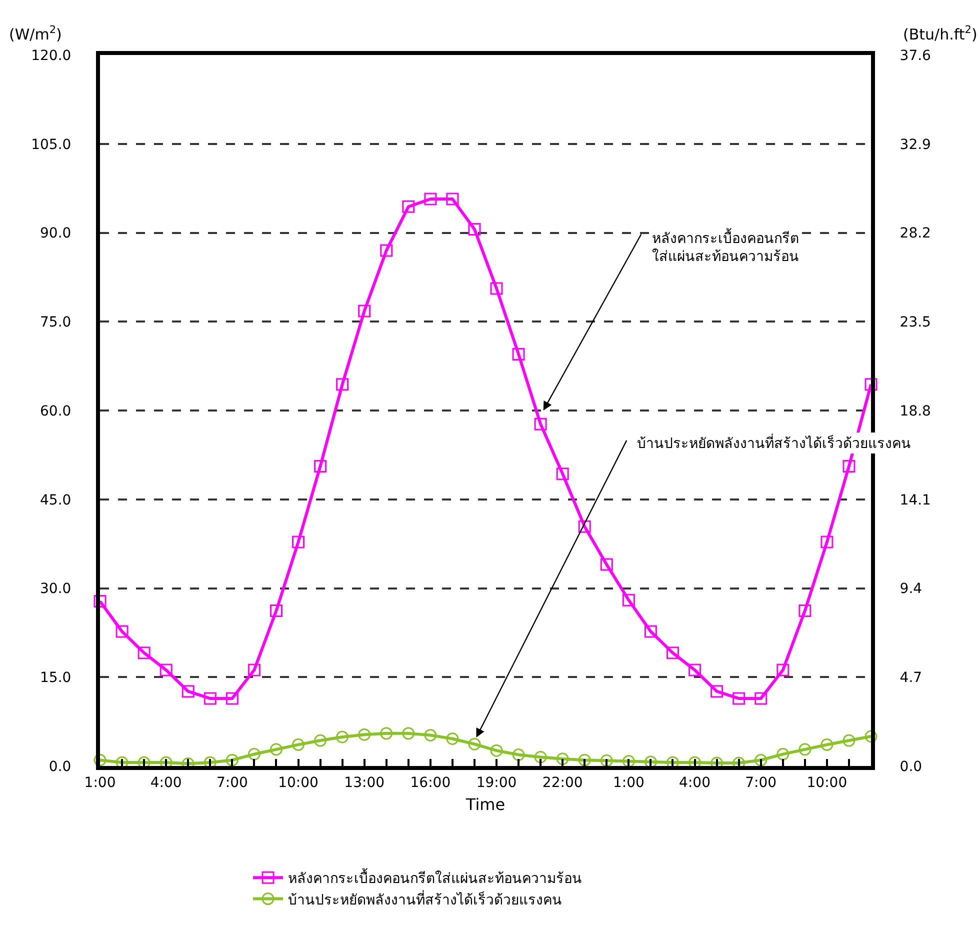  What do you see at coordinates (435, 878) in the screenshot?
I see `legend-label: หลังคากระเบื้องคอนกรีตใส่แผ่นสะท้อนความร้อน` at bounding box center [435, 878].